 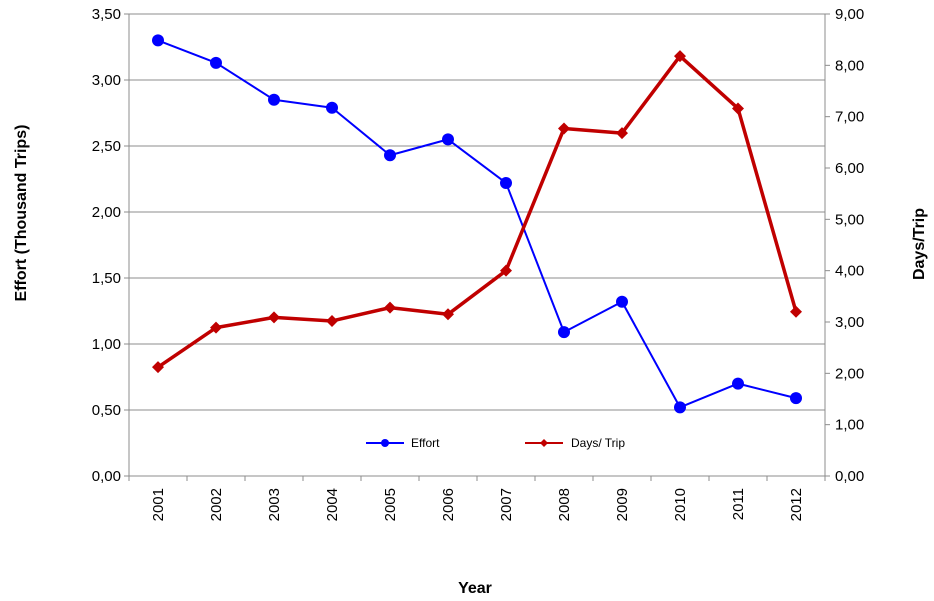 What do you see at coordinates (106, 14) in the screenshot?
I see `y-tick-label: 3,50` at bounding box center [106, 14].